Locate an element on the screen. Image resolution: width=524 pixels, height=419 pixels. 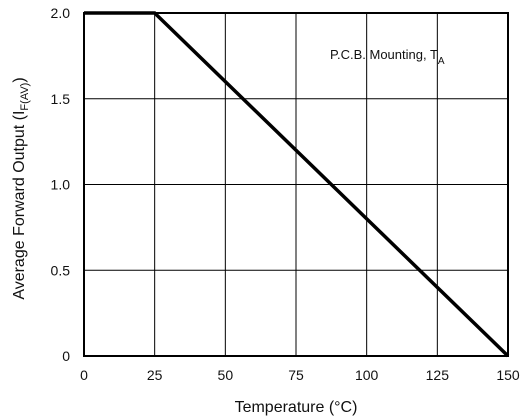
y-axis-title: Average Forward Output (IF(AV)) is located at coordinates (21, 188).